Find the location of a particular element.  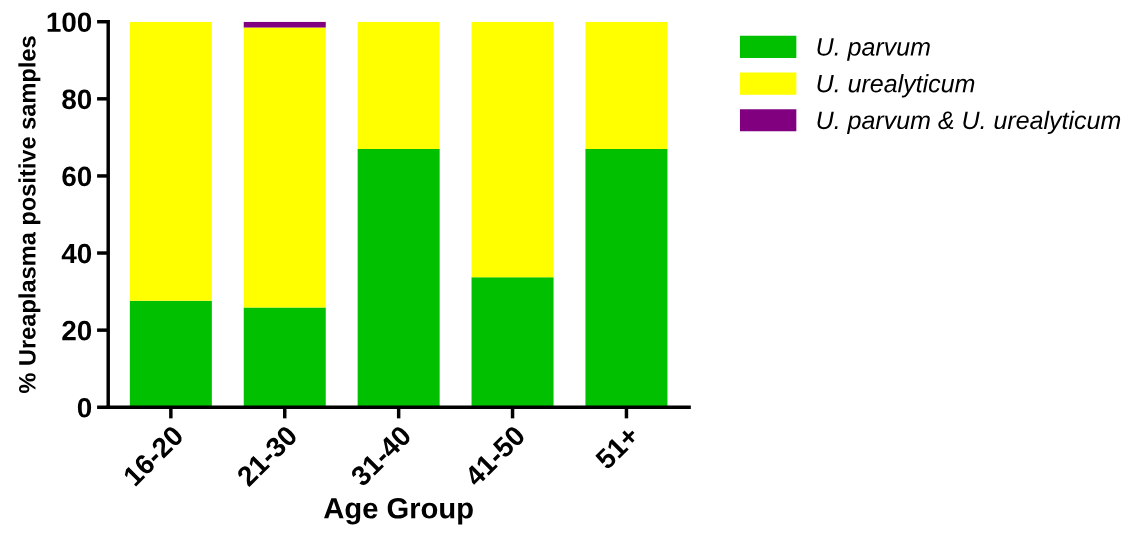

y-tick-label: 0 is located at coordinates (84, 407).